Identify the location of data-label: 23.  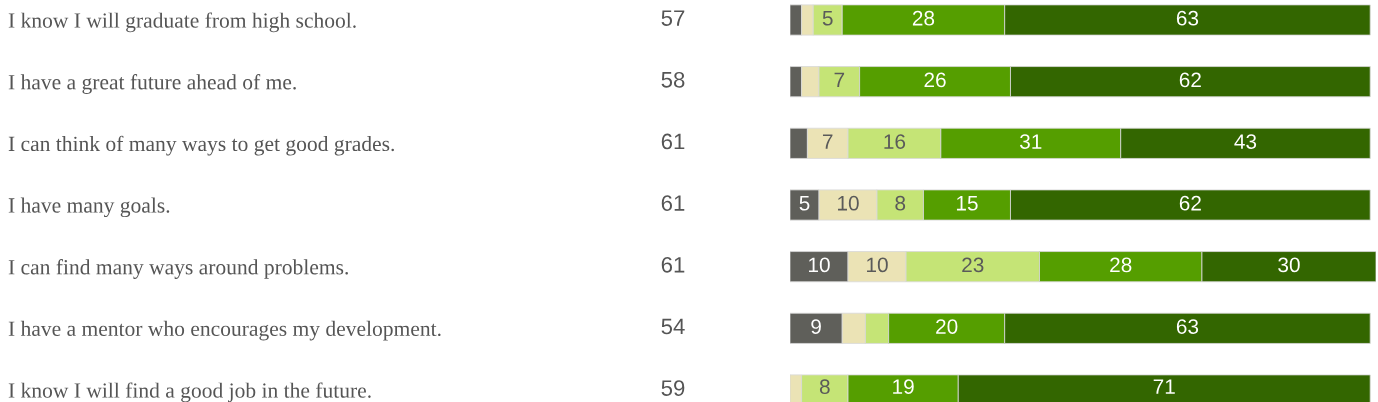
(973, 265).